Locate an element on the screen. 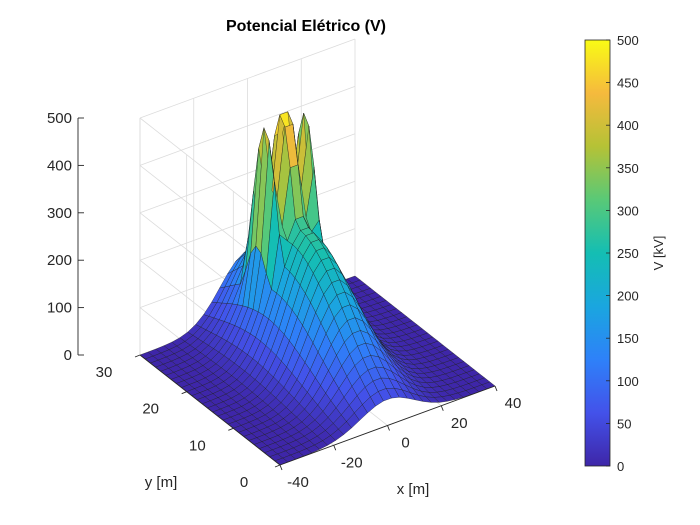 The width and height of the screenshot is (700, 525). x-tick-label: -40 is located at coordinates (298, 482).